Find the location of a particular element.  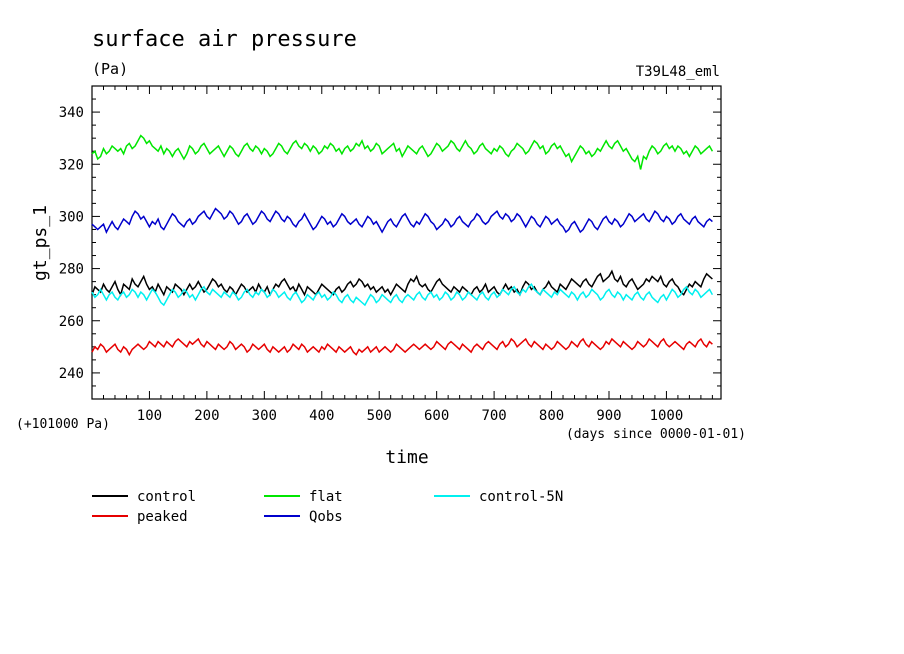

series-line-control-5n is located at coordinates (402, 295).